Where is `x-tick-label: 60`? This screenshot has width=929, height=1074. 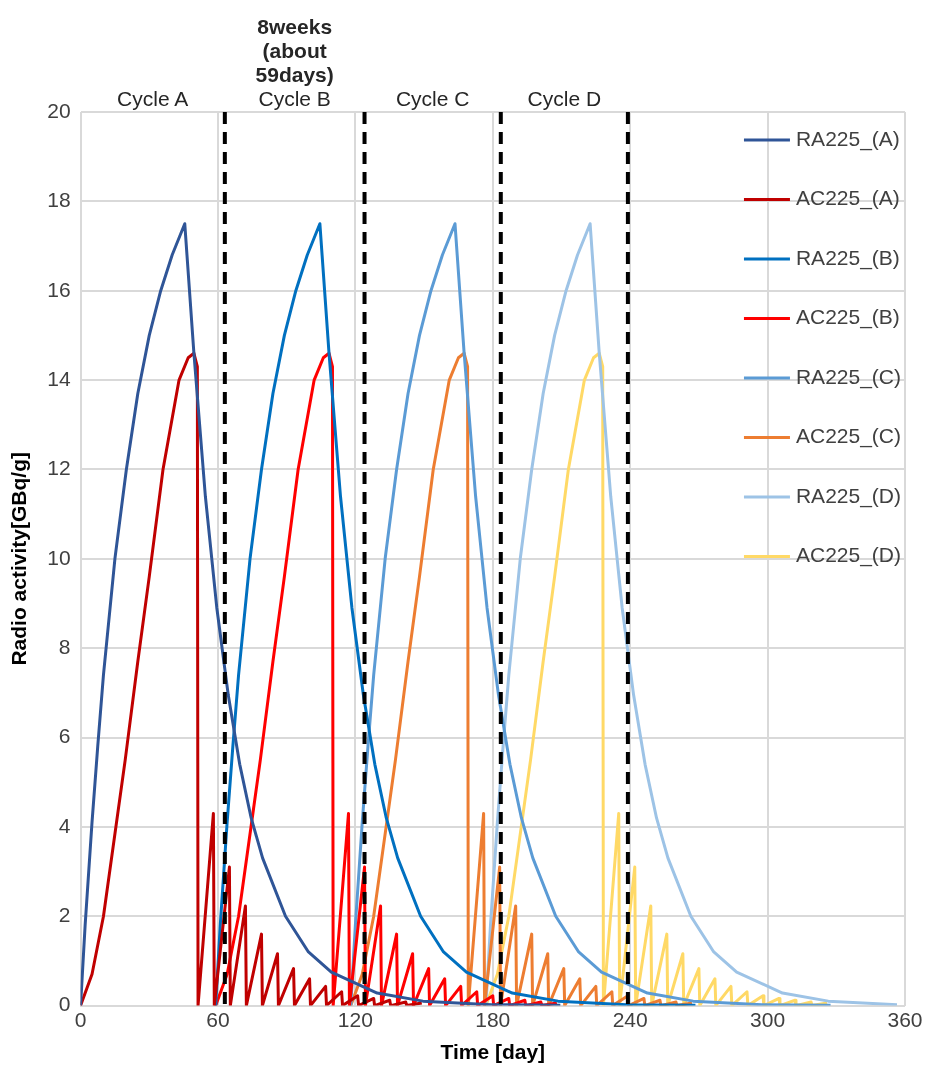 x-tick-label: 60 is located at coordinates (218, 1019).